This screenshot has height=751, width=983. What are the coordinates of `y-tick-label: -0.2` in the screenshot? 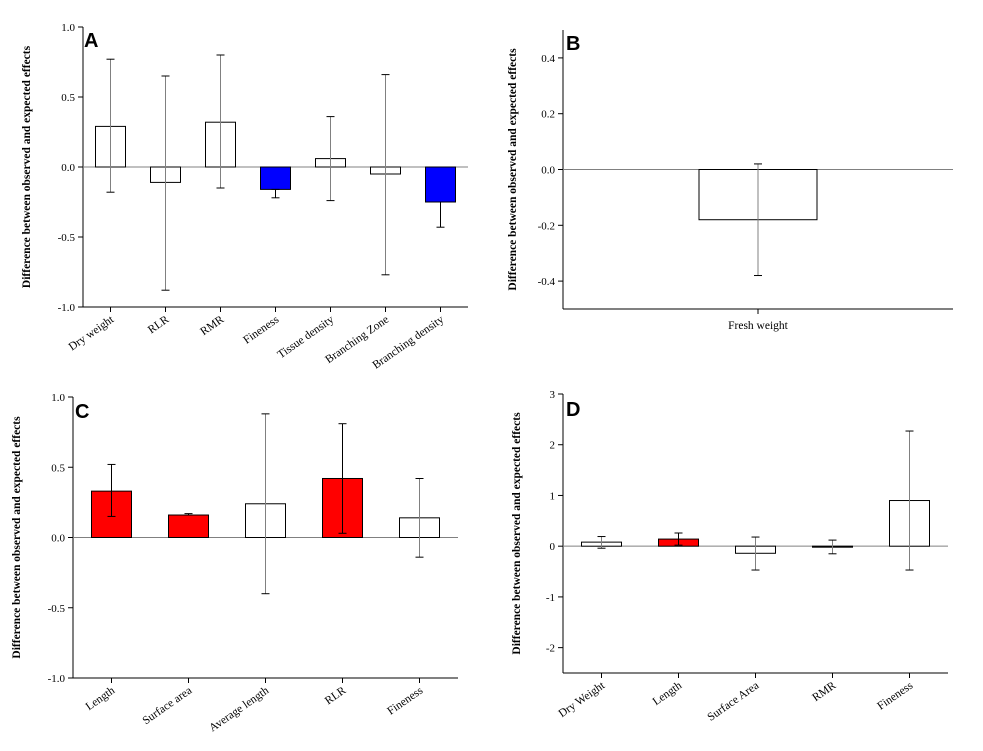 It's located at (546, 226).